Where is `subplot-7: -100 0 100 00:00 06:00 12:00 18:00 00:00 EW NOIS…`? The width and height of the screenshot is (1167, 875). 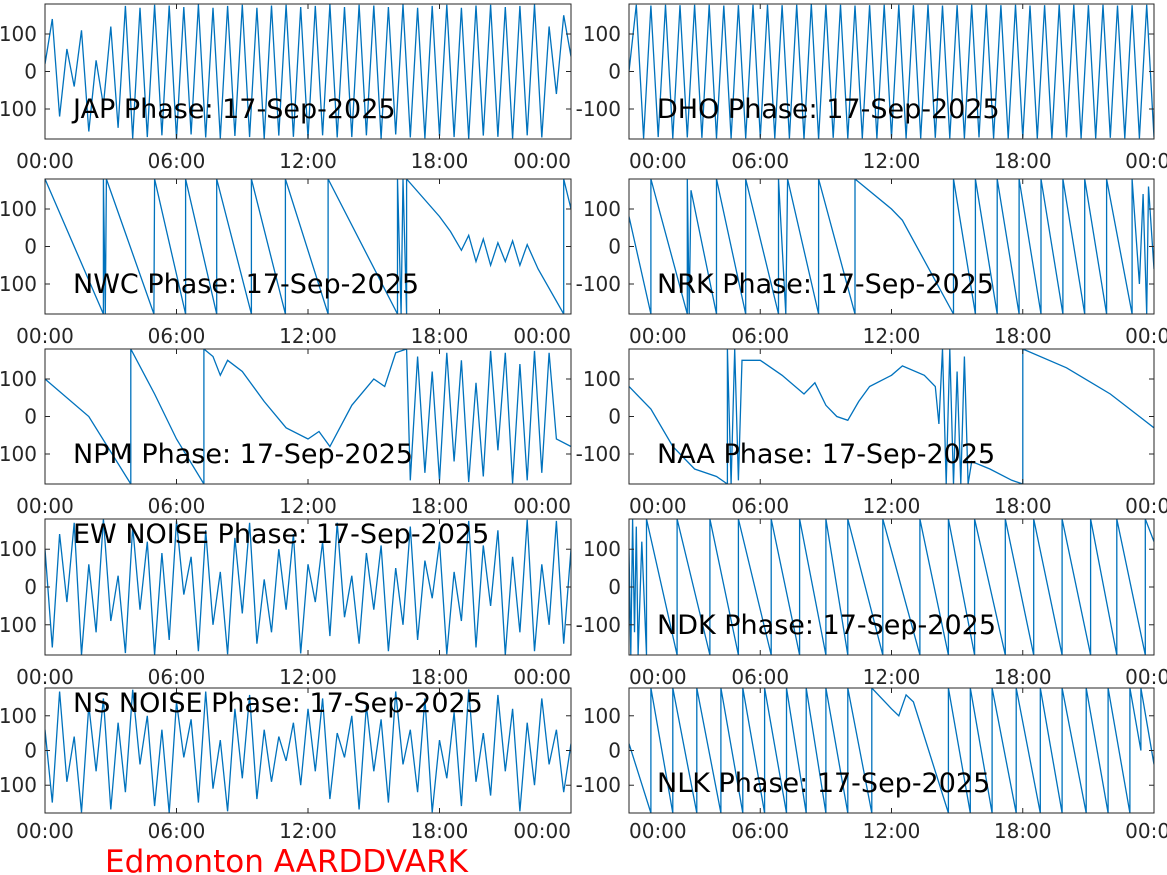
subplot-7: -100 0 100 00:00 06:00 12:00 18:00 00:00 EW NOIS… is located at coordinates (286, 603).